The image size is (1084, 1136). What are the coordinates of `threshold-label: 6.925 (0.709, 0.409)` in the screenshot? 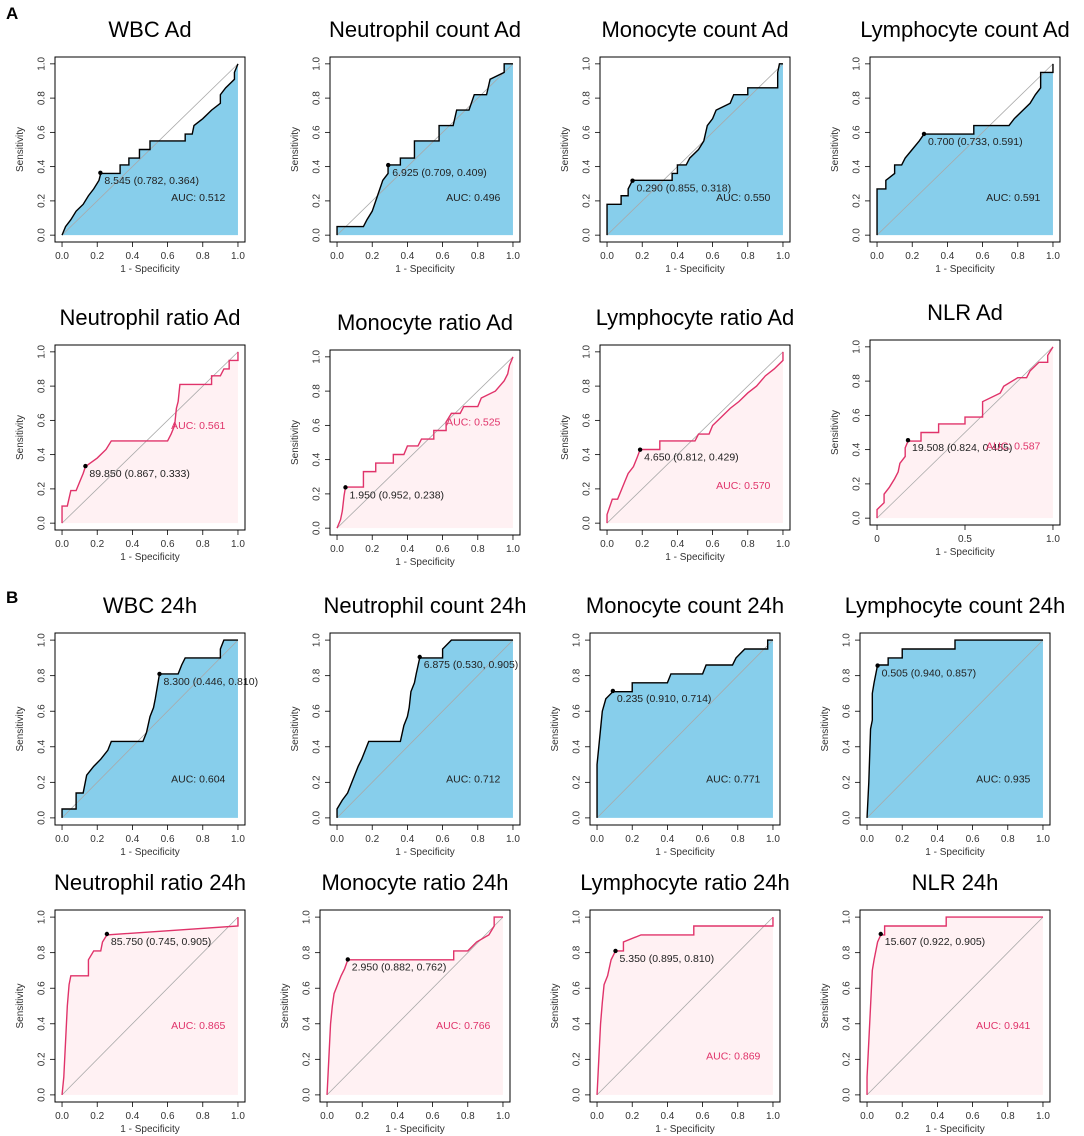 It's located at (439, 173).